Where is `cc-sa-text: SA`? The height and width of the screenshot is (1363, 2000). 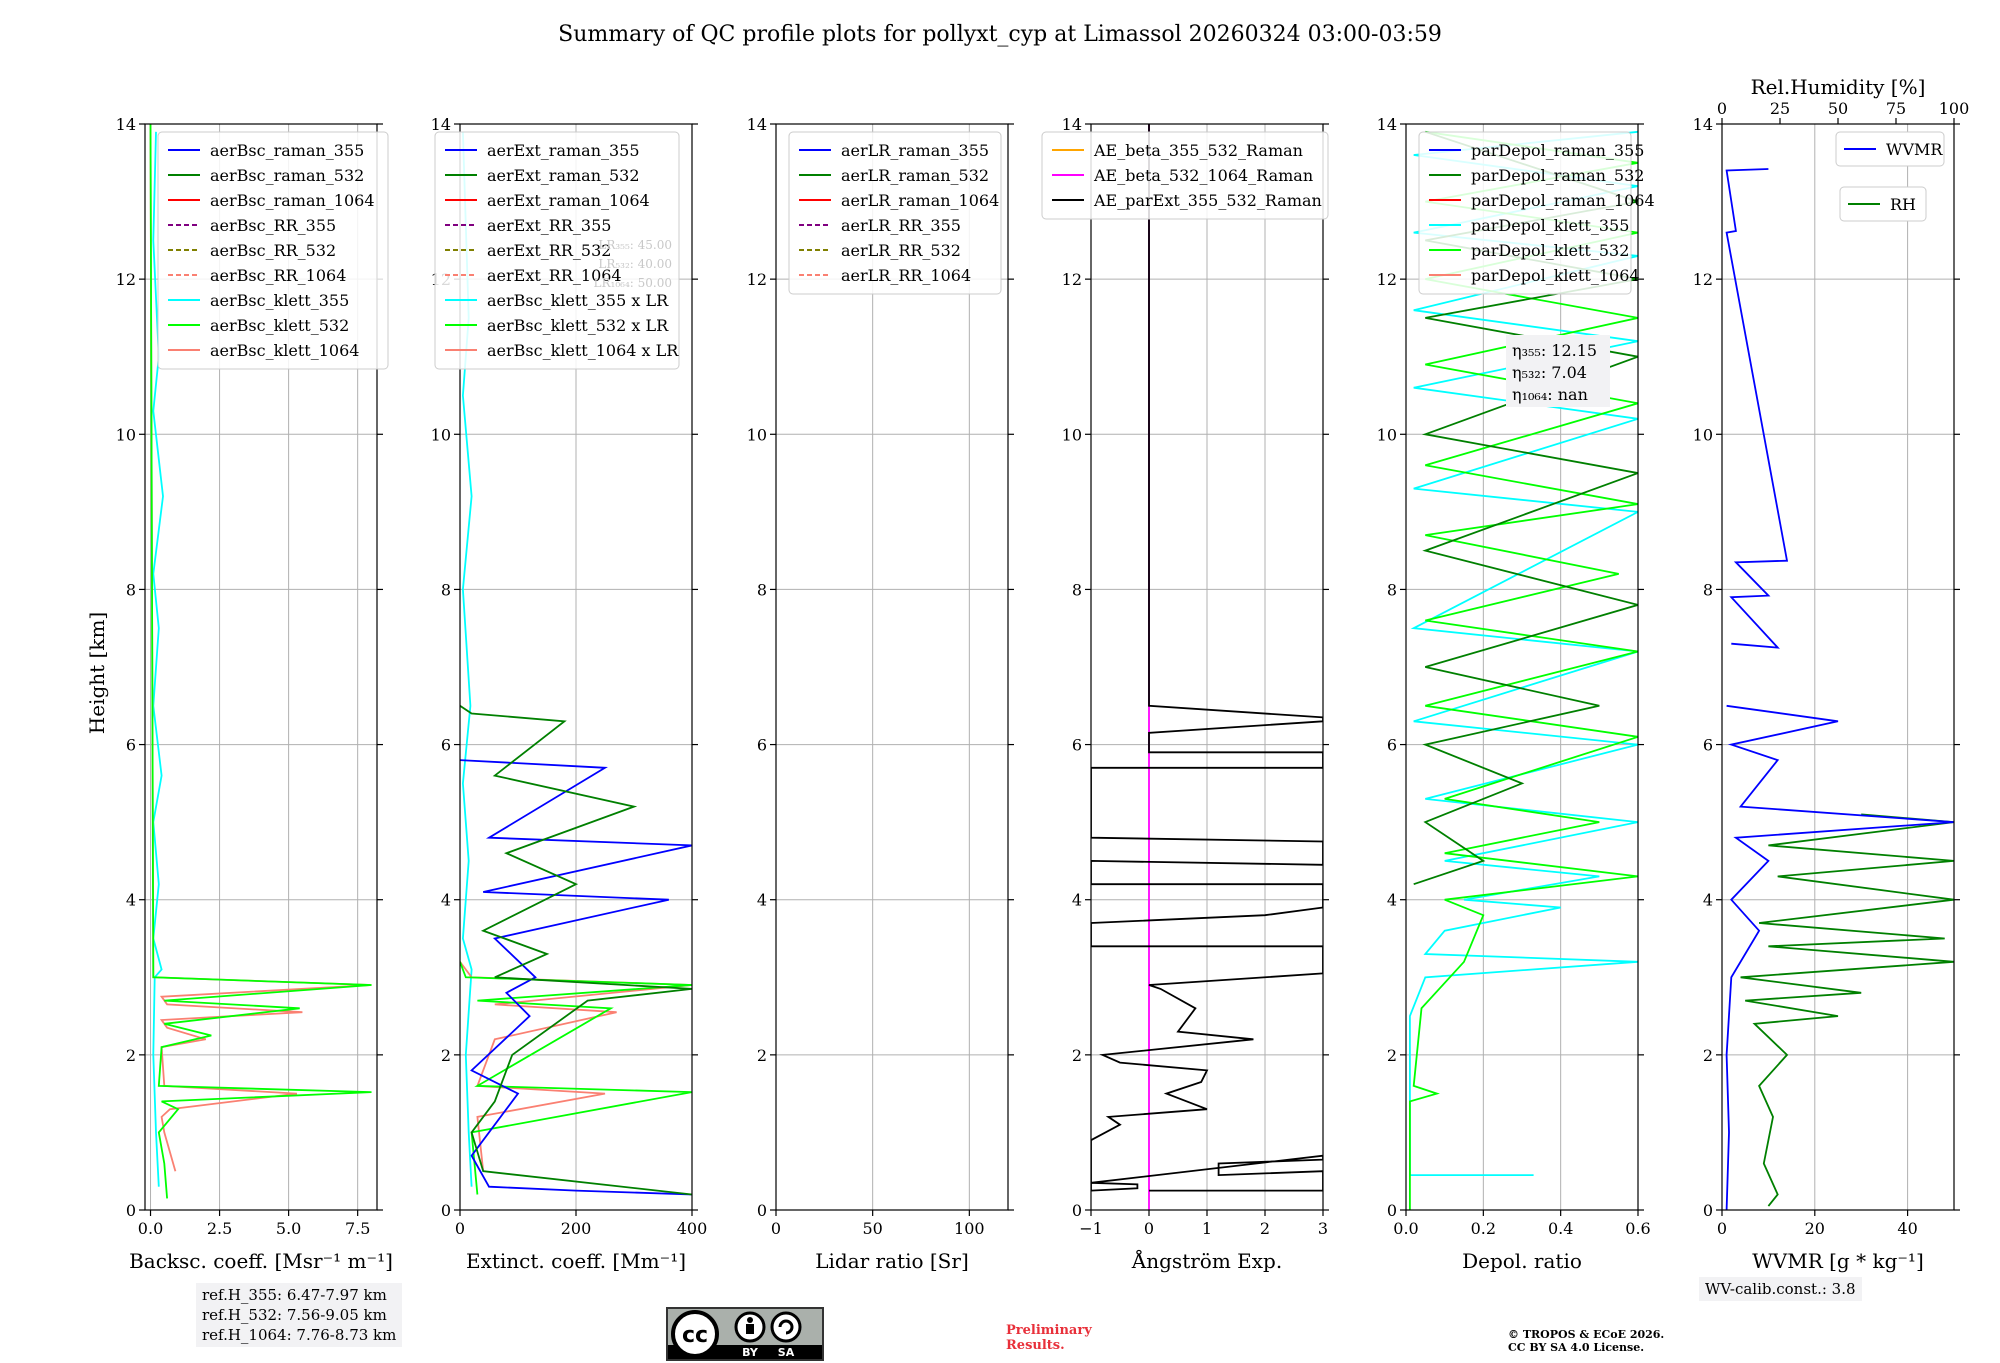 cc-sa-text: SA is located at coordinates (786, 1352).